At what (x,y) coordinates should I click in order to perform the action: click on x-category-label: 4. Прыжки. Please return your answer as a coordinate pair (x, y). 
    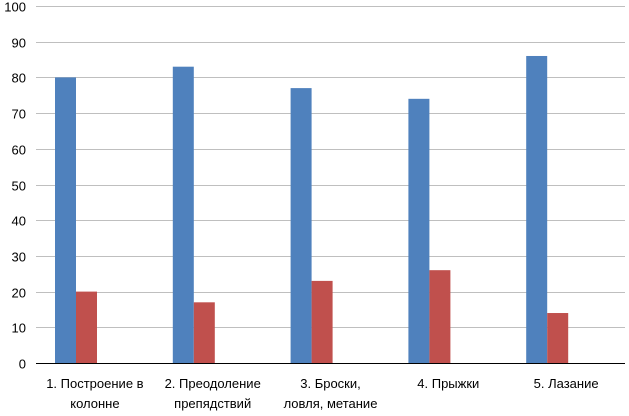
    Looking at the image, I should click on (448, 383).